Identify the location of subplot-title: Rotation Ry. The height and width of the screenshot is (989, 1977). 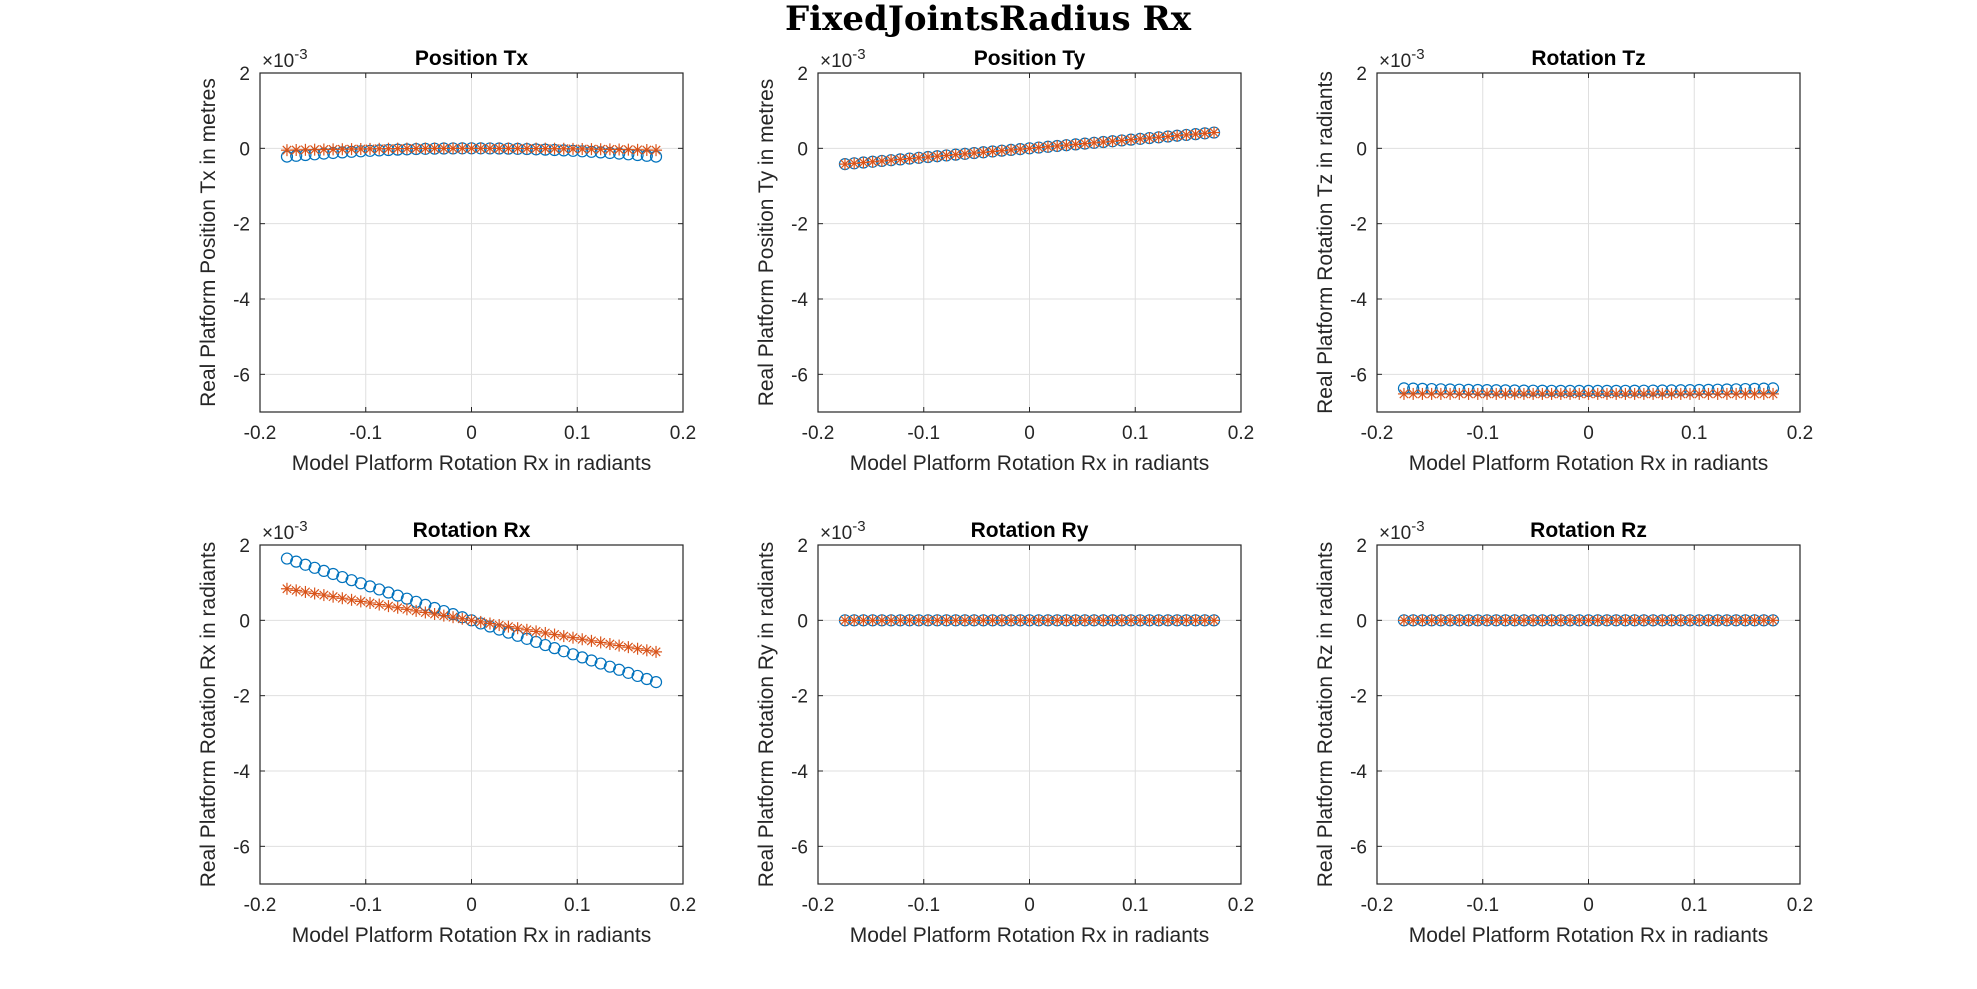
(1030, 530).